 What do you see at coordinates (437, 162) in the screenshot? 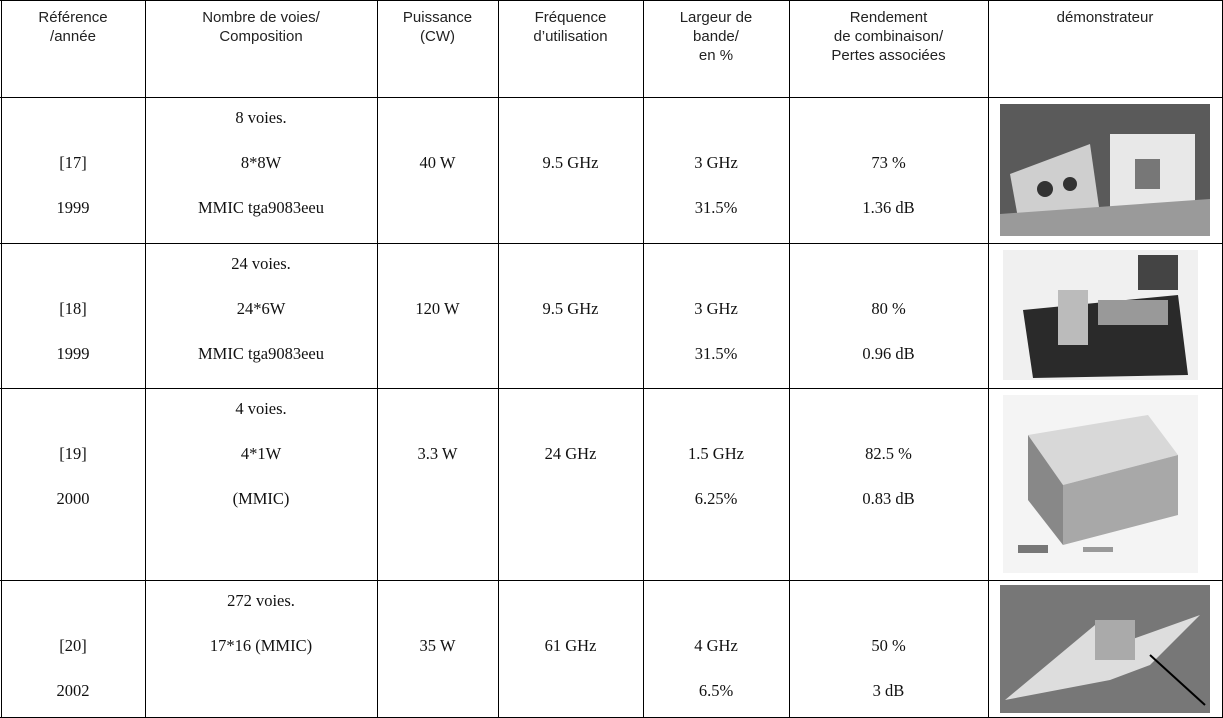
I see `cell-text: 40 W` at bounding box center [437, 162].